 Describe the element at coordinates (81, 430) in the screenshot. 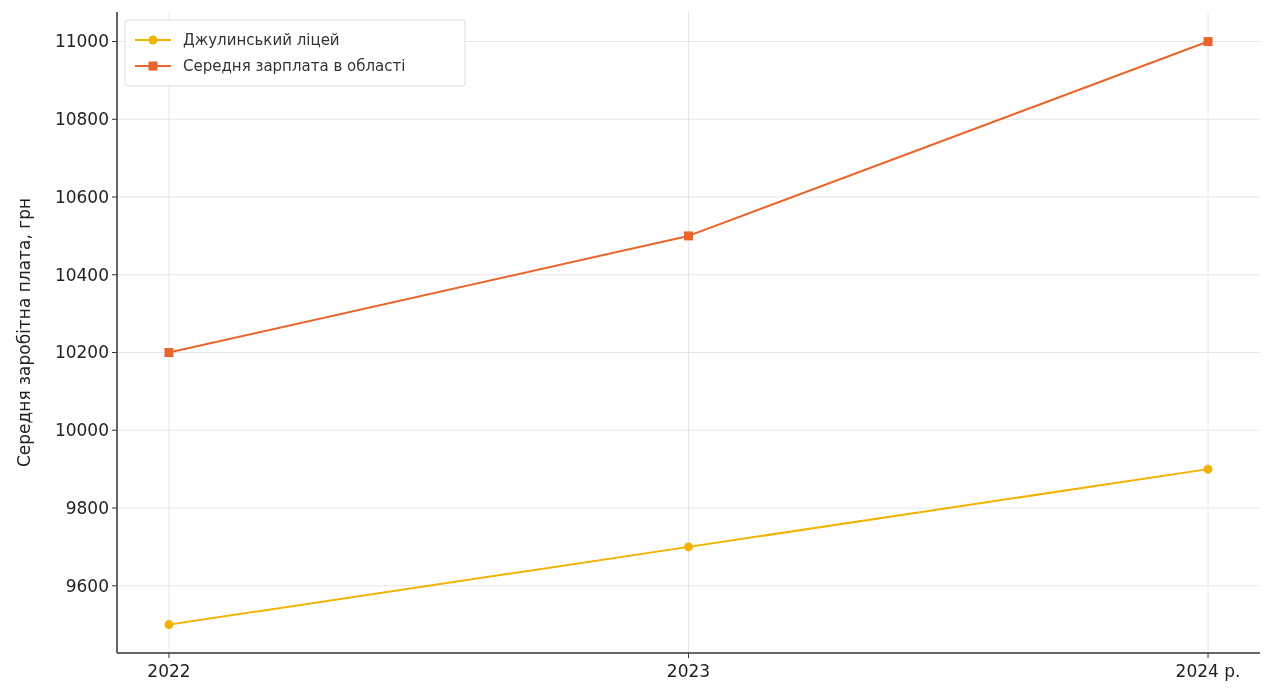

I see `y-tick-label: 10000` at that location.